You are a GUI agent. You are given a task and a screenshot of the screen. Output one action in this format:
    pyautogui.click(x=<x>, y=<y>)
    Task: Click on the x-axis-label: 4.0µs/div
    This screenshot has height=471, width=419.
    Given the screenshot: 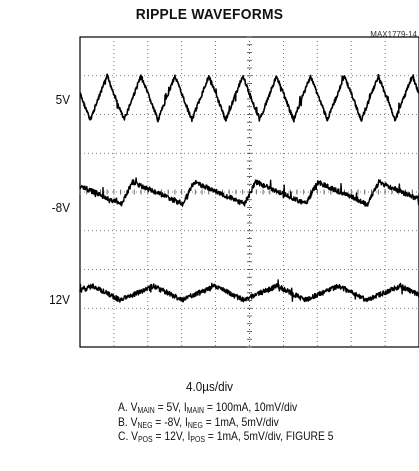 What is the action you would take?
    pyautogui.click(x=209, y=386)
    